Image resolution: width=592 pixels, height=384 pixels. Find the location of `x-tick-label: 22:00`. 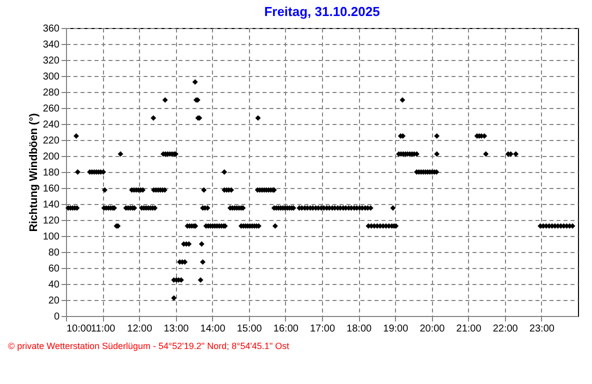

x-tick-label: 22:00 is located at coordinates (505, 329).